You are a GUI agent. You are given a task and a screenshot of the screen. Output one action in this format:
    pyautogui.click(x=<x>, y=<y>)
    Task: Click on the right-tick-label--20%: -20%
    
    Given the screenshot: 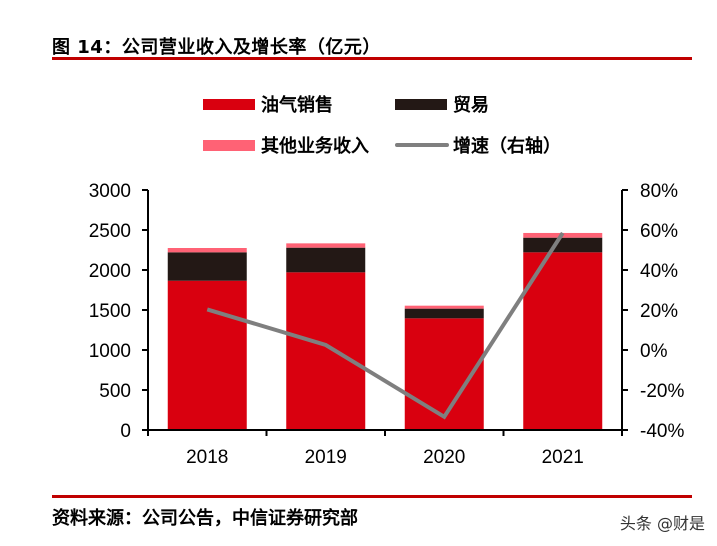 What is the action you would take?
    pyautogui.click(x=662, y=391)
    